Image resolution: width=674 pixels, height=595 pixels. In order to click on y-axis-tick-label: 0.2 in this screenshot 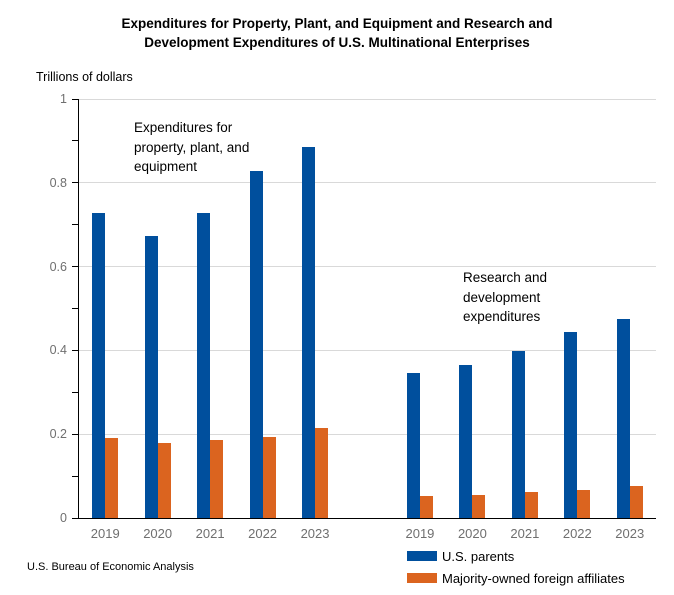, I will do `click(58, 434)`.